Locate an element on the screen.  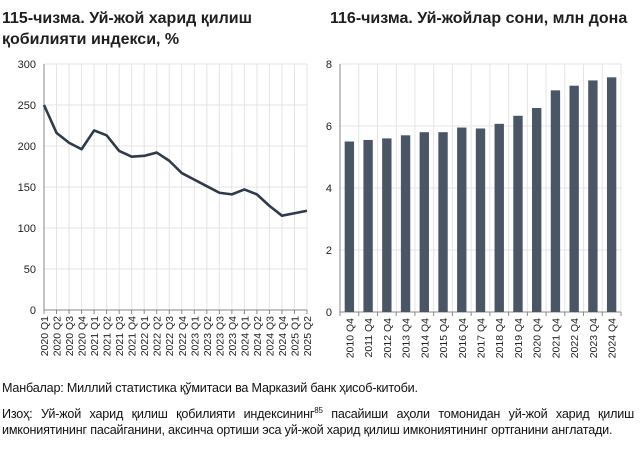
index-series-line is located at coordinates (175, 160).